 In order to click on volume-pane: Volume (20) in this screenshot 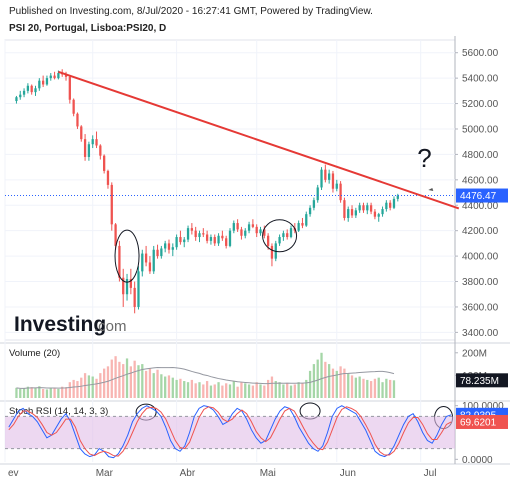, I will do `click(202, 373)`.